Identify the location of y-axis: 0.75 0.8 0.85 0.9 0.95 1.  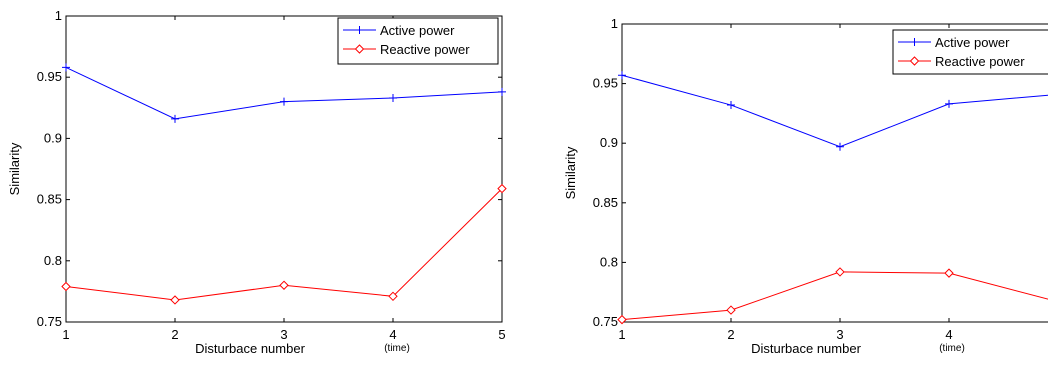
(609, 172).